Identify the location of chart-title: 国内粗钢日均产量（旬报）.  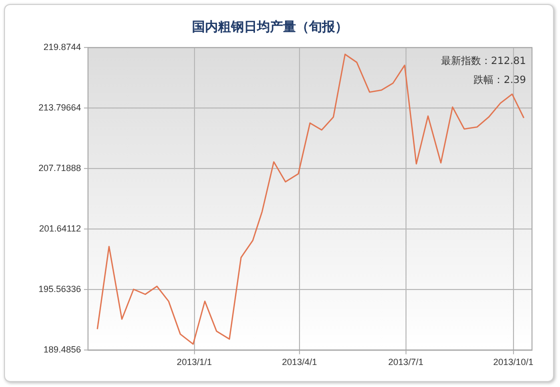
(270, 27).